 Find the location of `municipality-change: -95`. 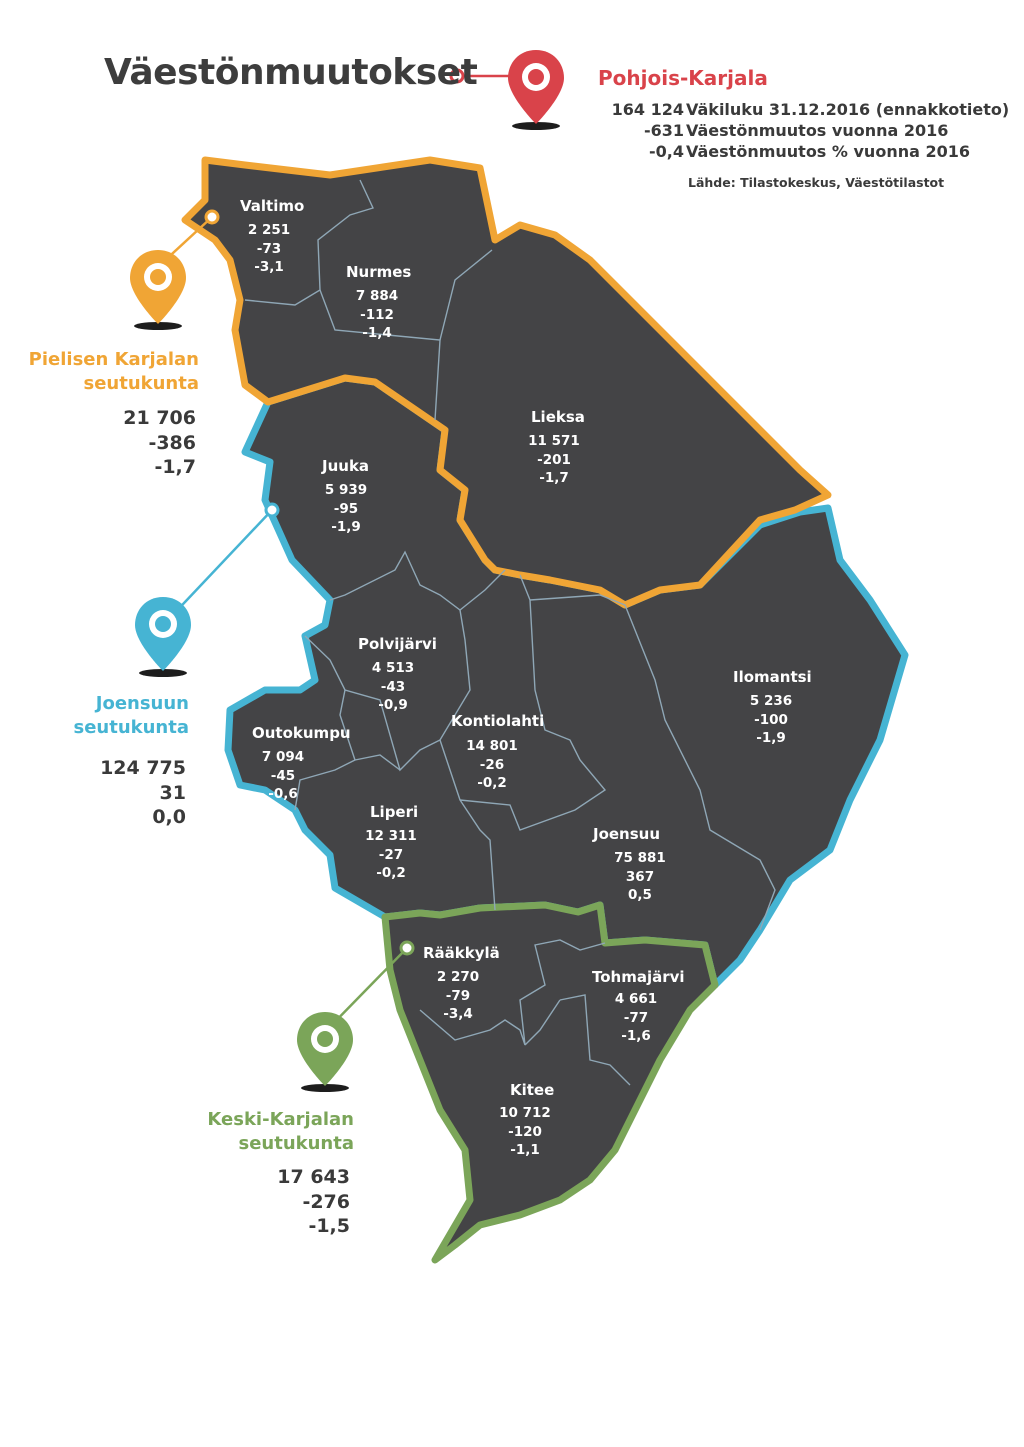

municipality-change: -95 is located at coordinates (346, 508).